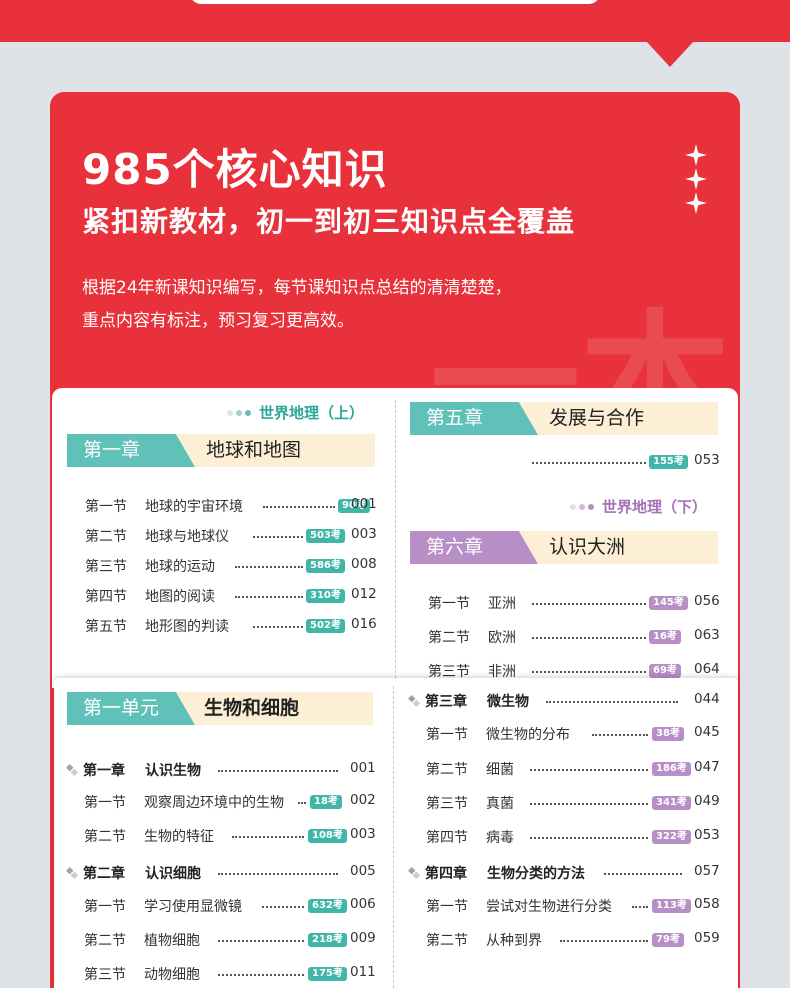 The width and height of the screenshot is (790, 988). Describe the element at coordinates (508, 702) in the screenshot. I see `chapter-name: 微生物` at that location.